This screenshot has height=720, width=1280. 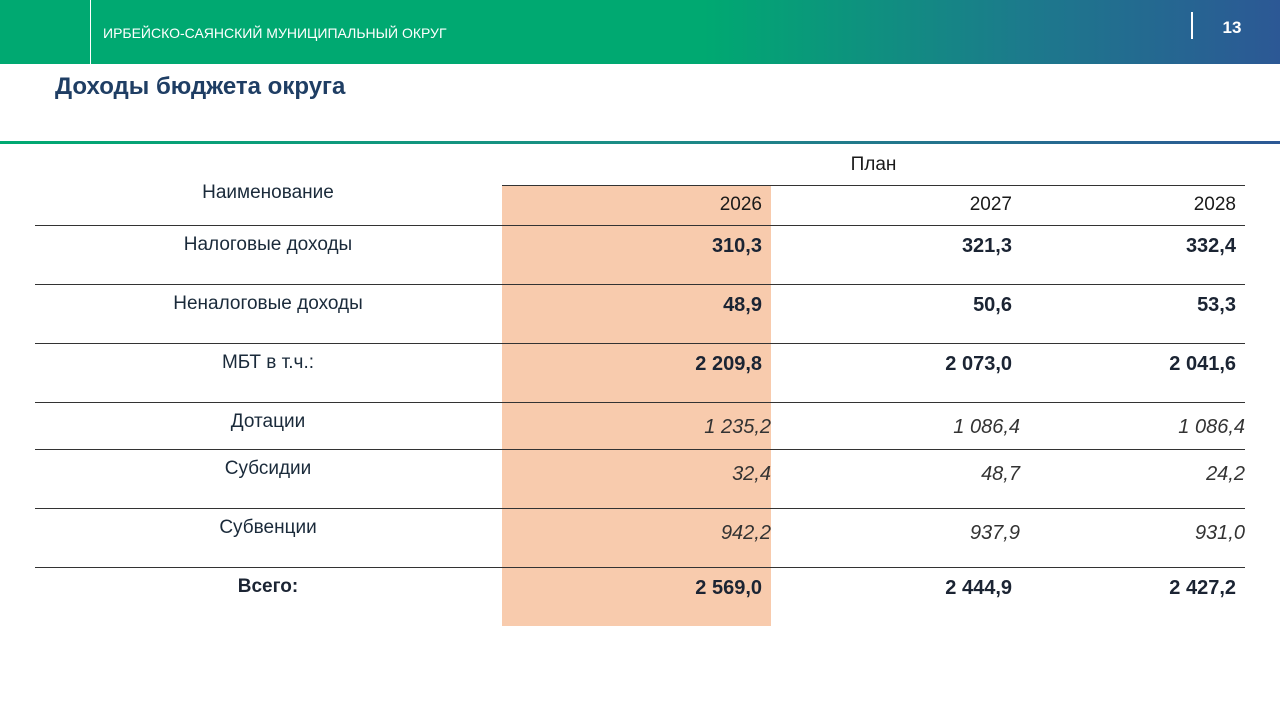 What do you see at coordinates (268, 586) in the screenshot?
I see `row-name: Всего:` at bounding box center [268, 586].